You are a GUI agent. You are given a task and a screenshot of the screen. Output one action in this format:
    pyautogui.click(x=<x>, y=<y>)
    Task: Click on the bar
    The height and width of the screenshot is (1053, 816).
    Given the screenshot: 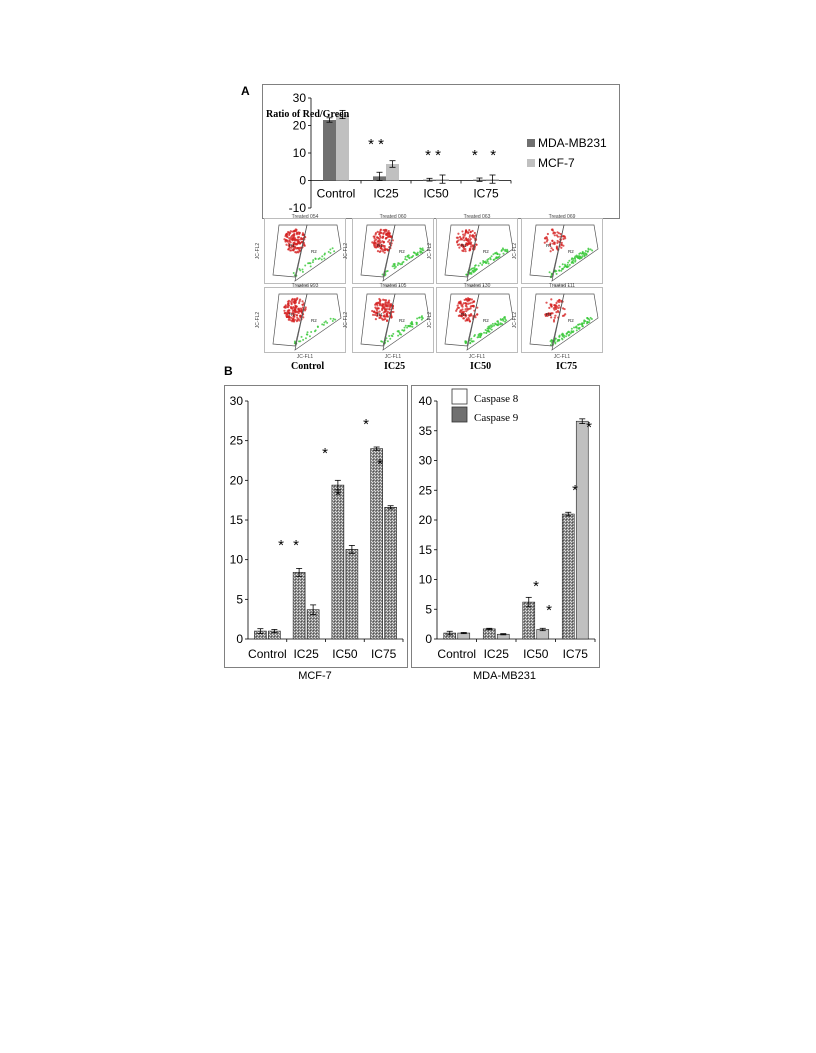 What is the action you would take?
    pyautogui.click(x=392, y=172)
    